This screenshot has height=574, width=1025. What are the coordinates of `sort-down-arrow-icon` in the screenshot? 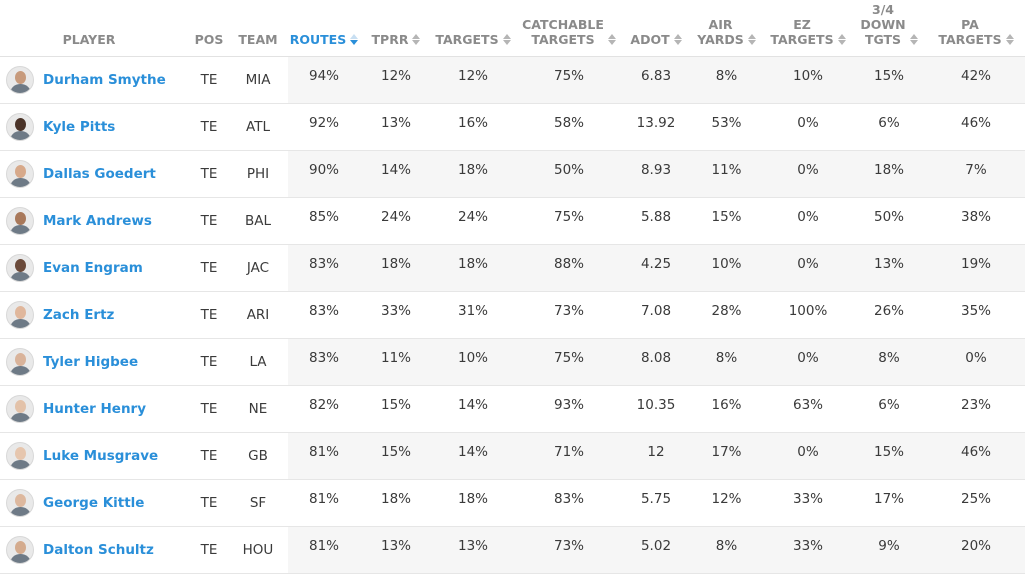 It's located at (841, 42).